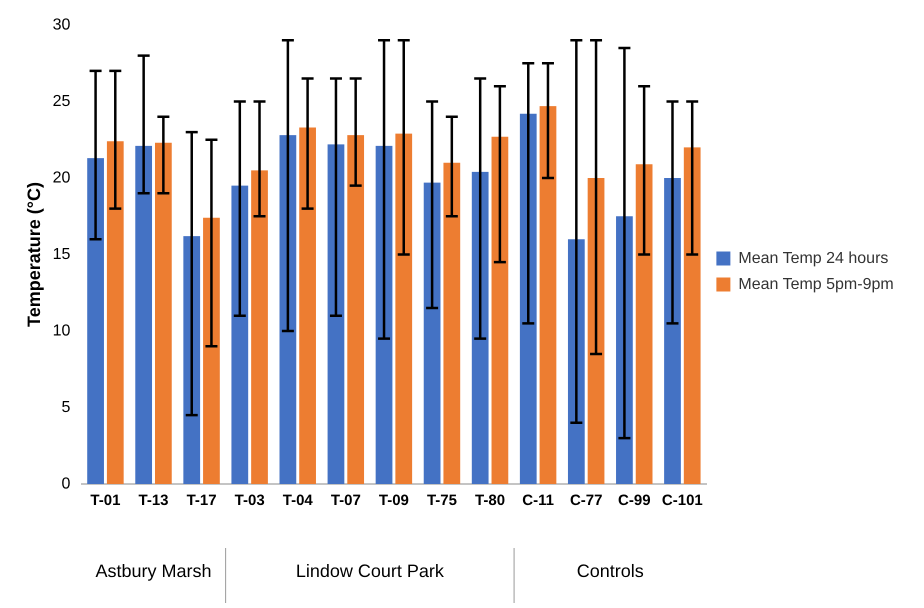 The image size is (924, 608). Describe the element at coordinates (61, 101) in the screenshot. I see `y-tick-label: 25` at that location.